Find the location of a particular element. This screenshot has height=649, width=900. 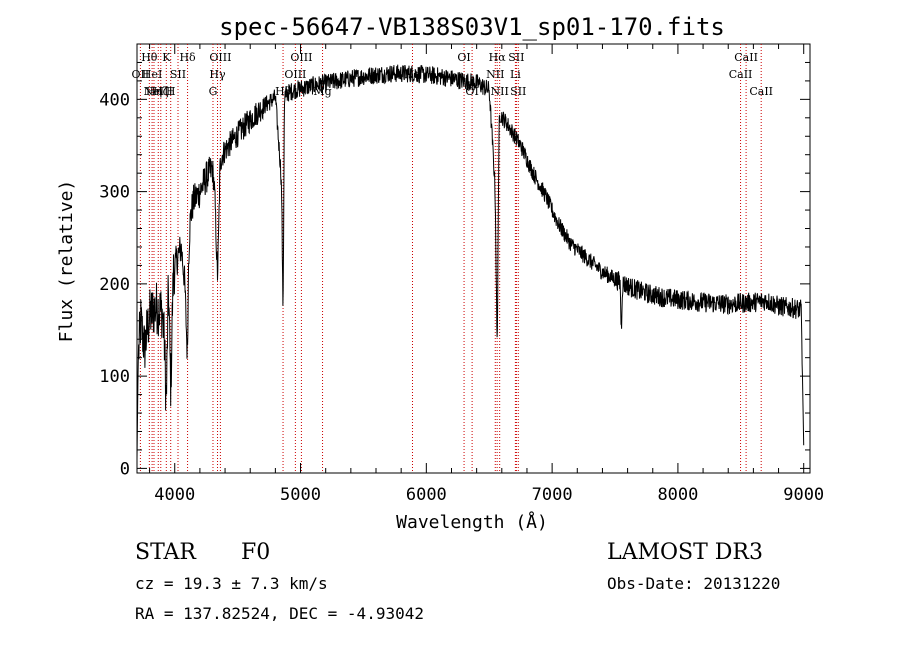

survey-name: LAMOST DR3 is located at coordinates (685, 552).